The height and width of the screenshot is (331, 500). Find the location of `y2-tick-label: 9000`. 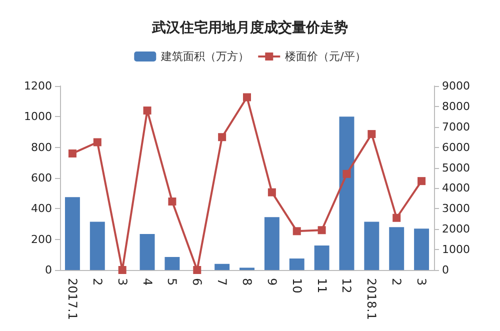

y2-tick-label: 9000 is located at coordinates (456, 86).